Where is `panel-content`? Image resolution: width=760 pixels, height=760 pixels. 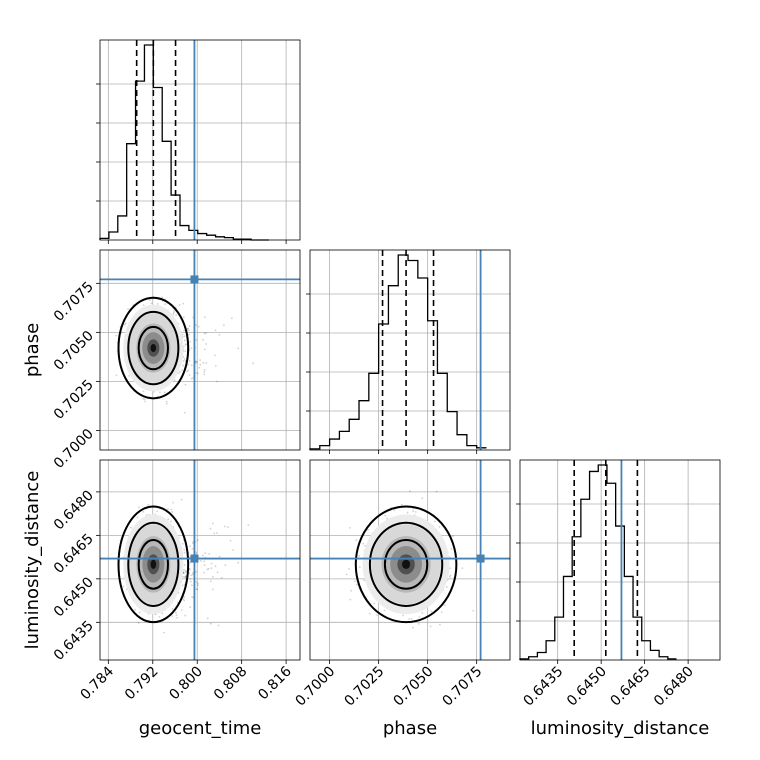
panel-content is located at coordinates (200, 350).